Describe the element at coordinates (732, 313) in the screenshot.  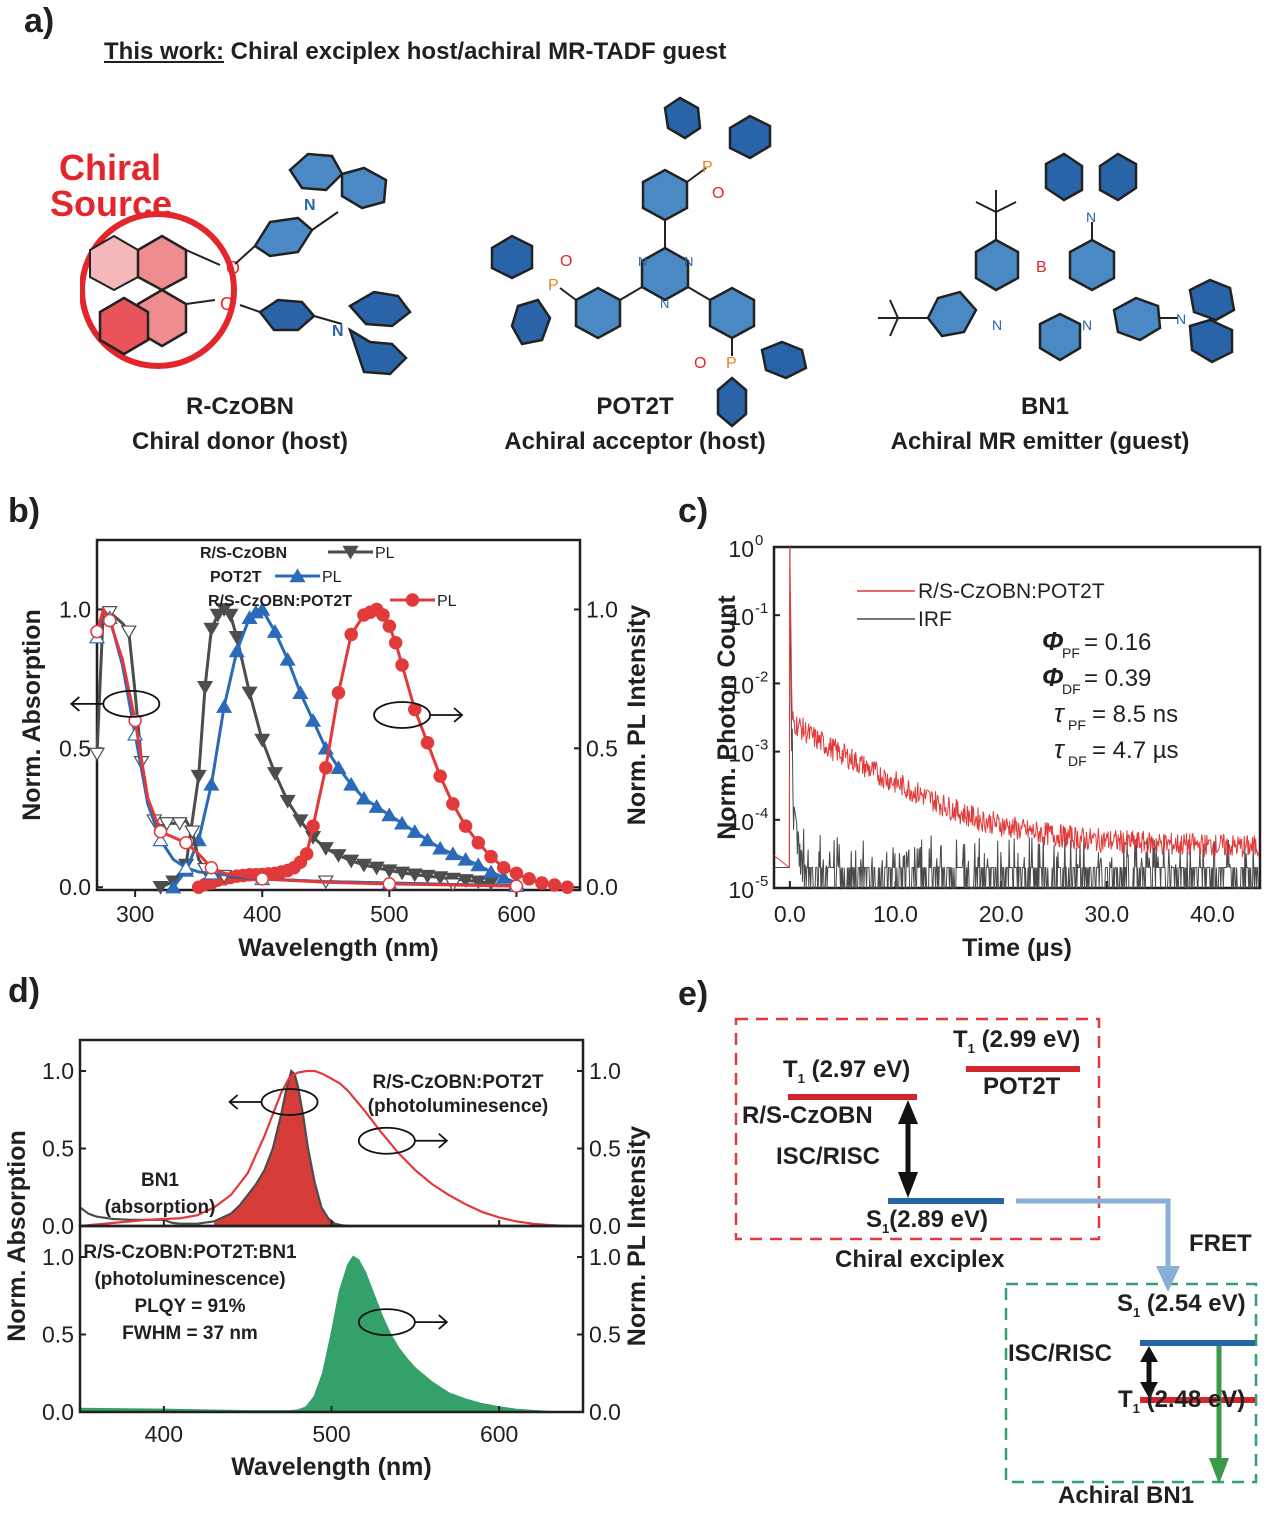
I see `ring-aryl-right` at that location.